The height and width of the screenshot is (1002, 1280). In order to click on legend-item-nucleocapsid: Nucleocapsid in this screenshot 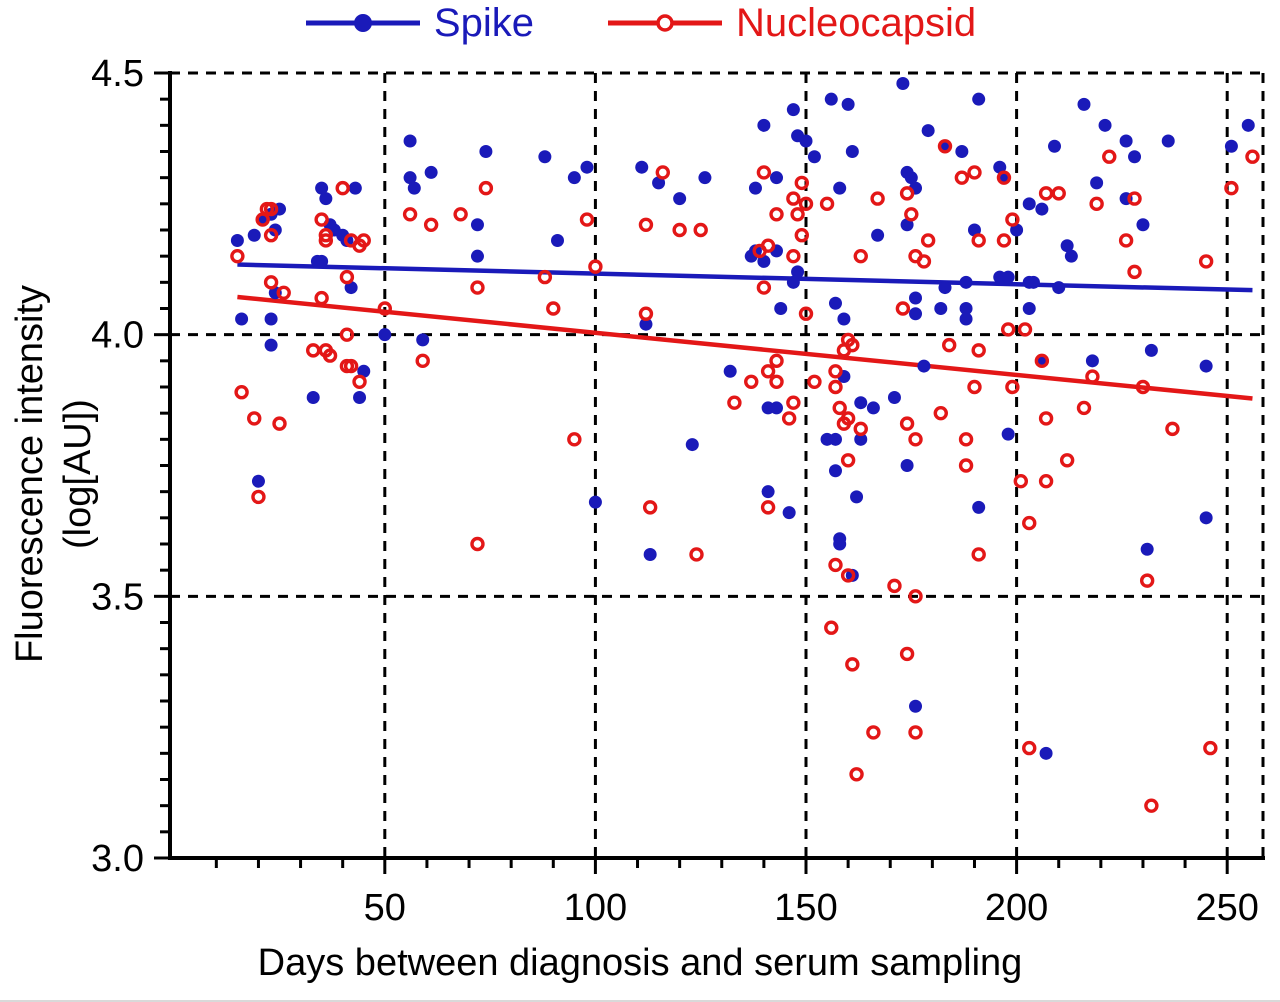, I will do `click(791, 23)`.